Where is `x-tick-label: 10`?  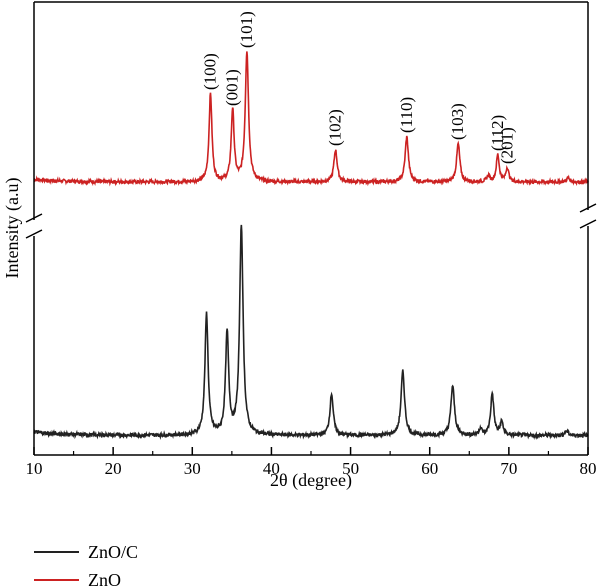
x-tick-label: 10 is located at coordinates (34, 468).